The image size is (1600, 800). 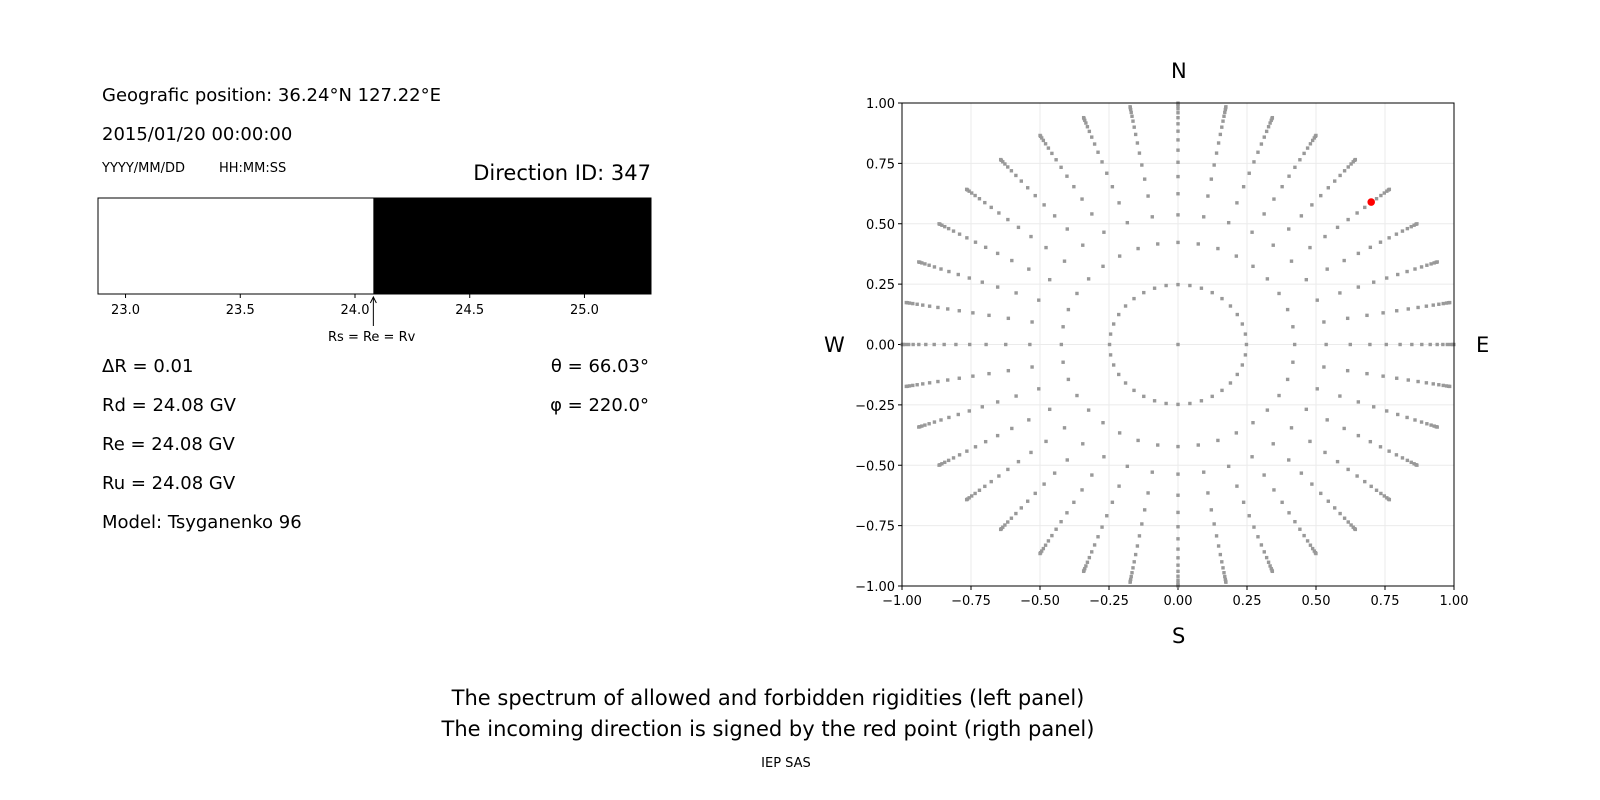 I want to click on cutoff-arrow-head, so click(x=373, y=299).